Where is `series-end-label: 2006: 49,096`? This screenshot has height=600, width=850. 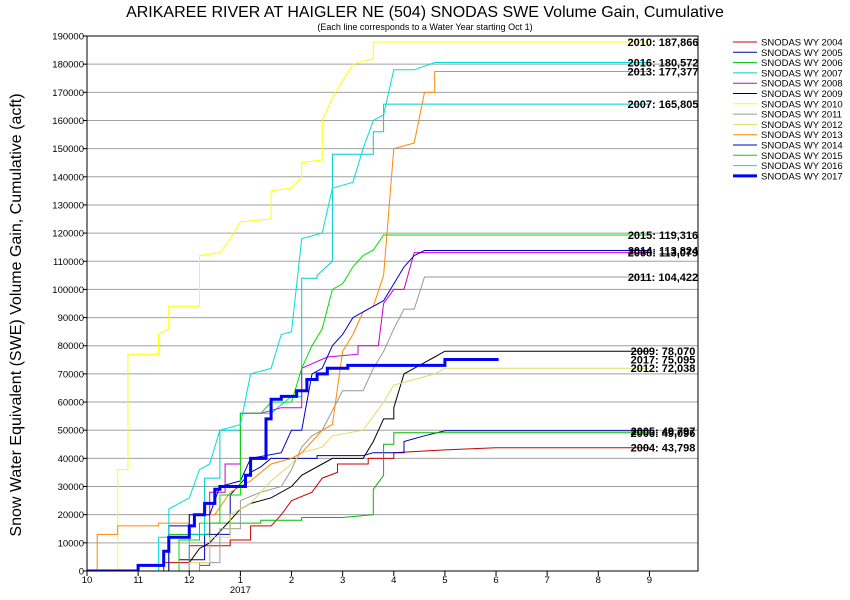 series-end-label: 2006: 49,096 is located at coordinates (663, 434).